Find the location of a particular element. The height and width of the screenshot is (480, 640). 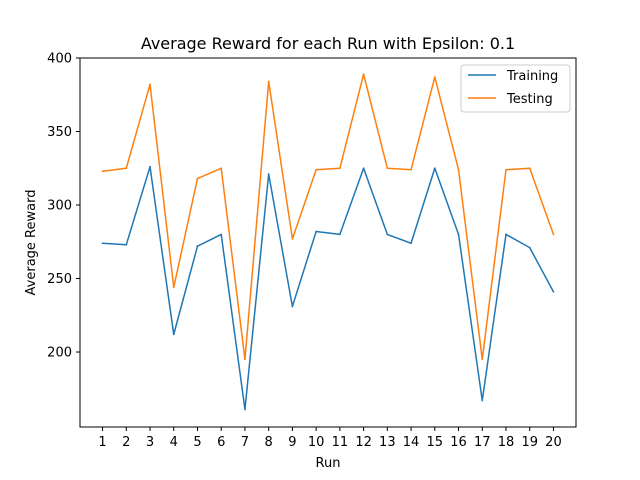

x-tick-label: 17 is located at coordinates (482, 442).